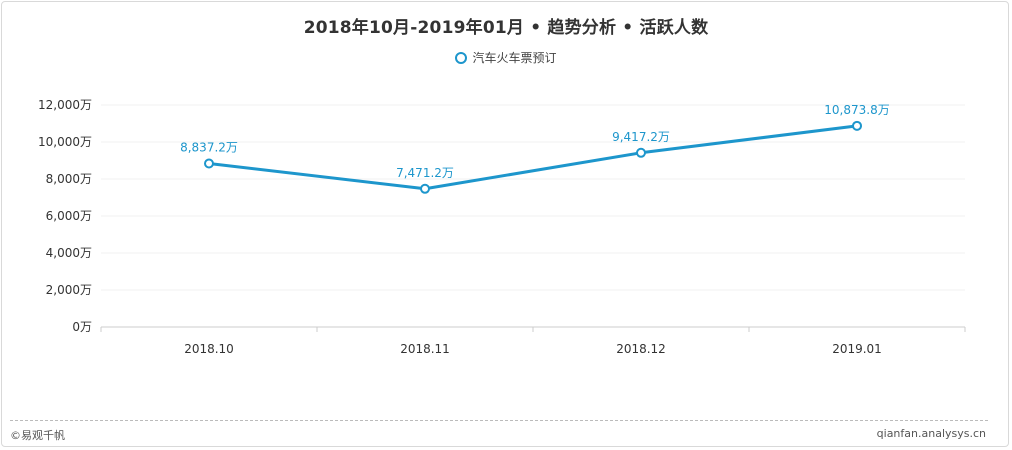 The width and height of the screenshot is (1012, 450). What do you see at coordinates (641, 137) in the screenshot?
I see `data-label: 9,417.2万` at bounding box center [641, 137].